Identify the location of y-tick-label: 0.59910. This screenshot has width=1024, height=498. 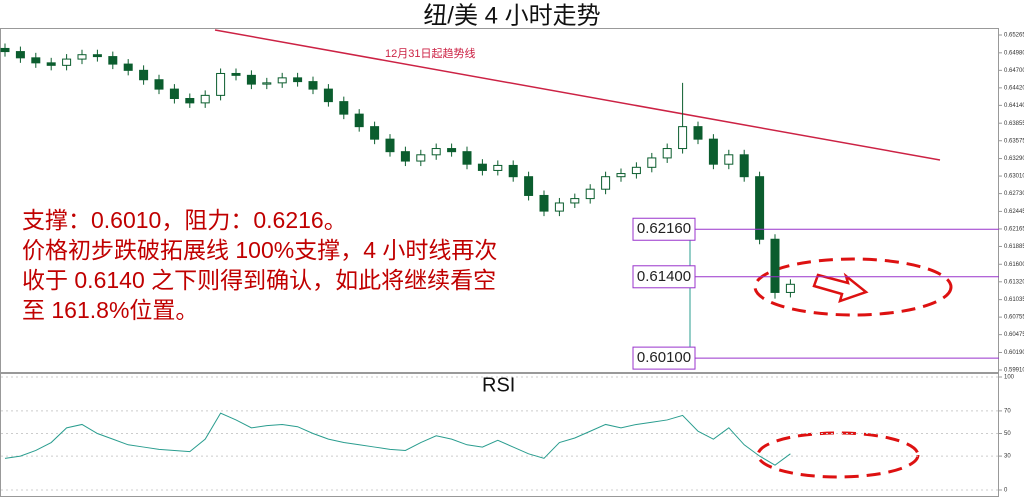
(1014, 371).